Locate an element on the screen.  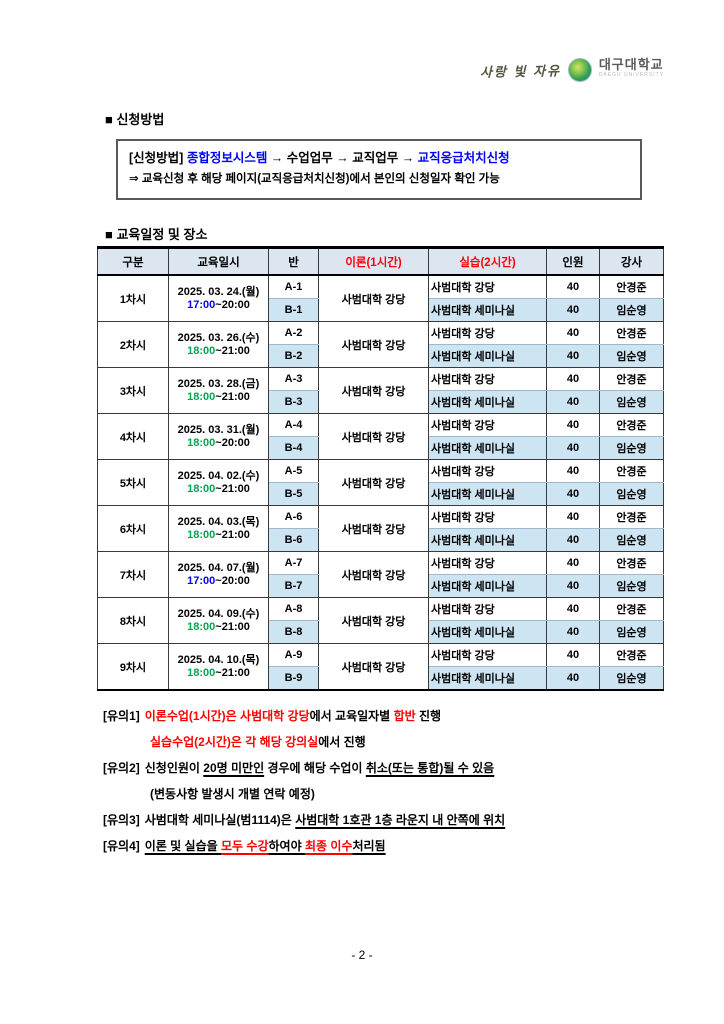
note-line: (변동사항 발생시 개별 연락 예정) is located at coordinates (383, 794).